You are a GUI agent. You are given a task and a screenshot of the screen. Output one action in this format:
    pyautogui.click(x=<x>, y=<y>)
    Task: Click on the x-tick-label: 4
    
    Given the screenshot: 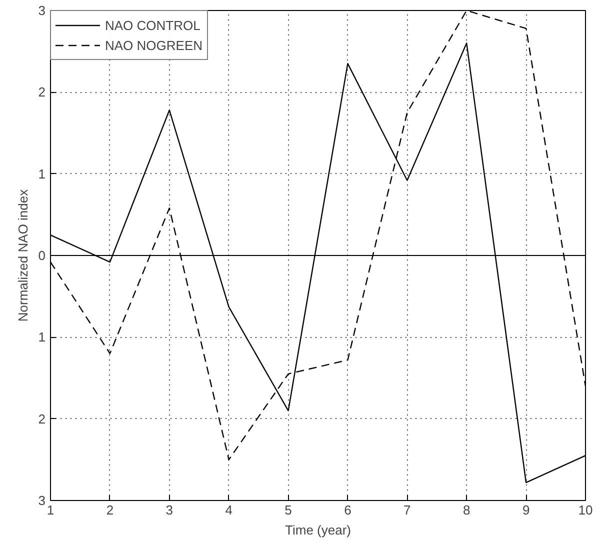 What is the action you would take?
    pyautogui.click(x=228, y=510)
    